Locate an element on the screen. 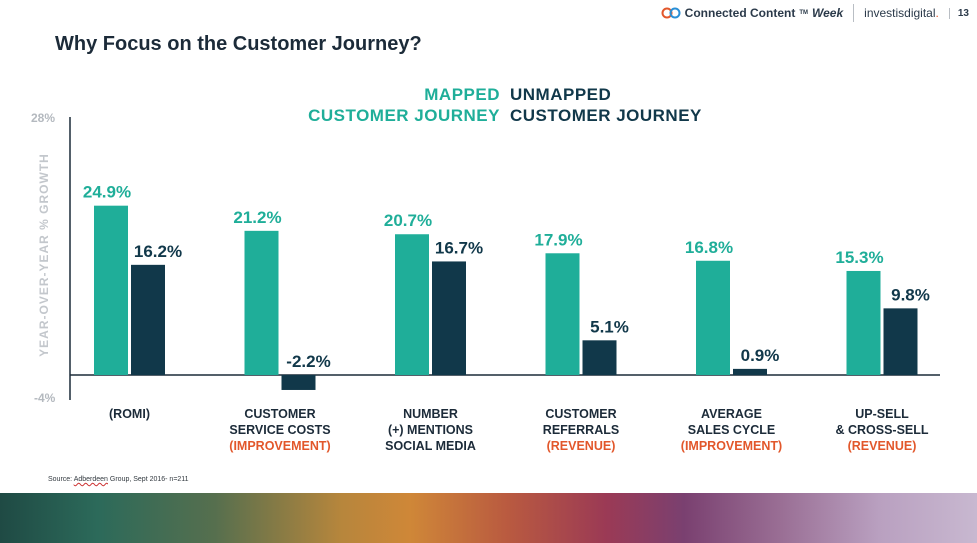 Image resolution: width=977 pixels, height=543 pixels. data-label-mapped-1: 21.2% is located at coordinates (257, 217).